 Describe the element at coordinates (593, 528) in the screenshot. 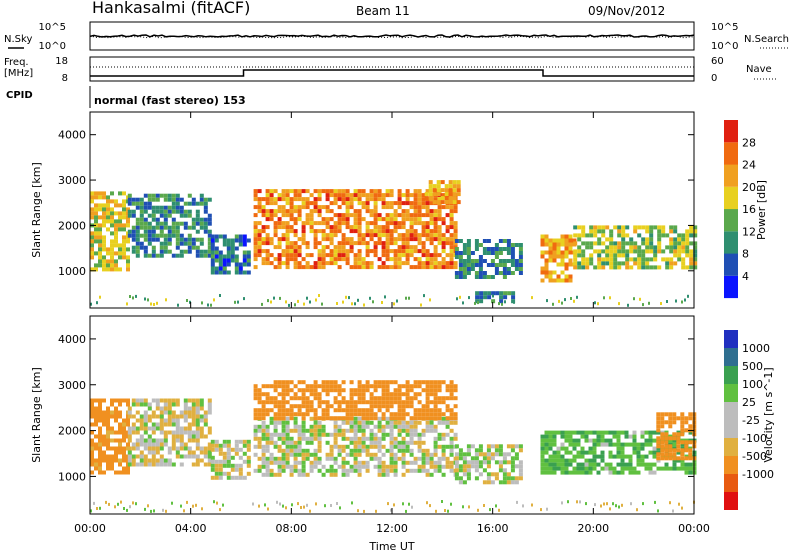

I see `x-tick-label: 20:00` at that location.